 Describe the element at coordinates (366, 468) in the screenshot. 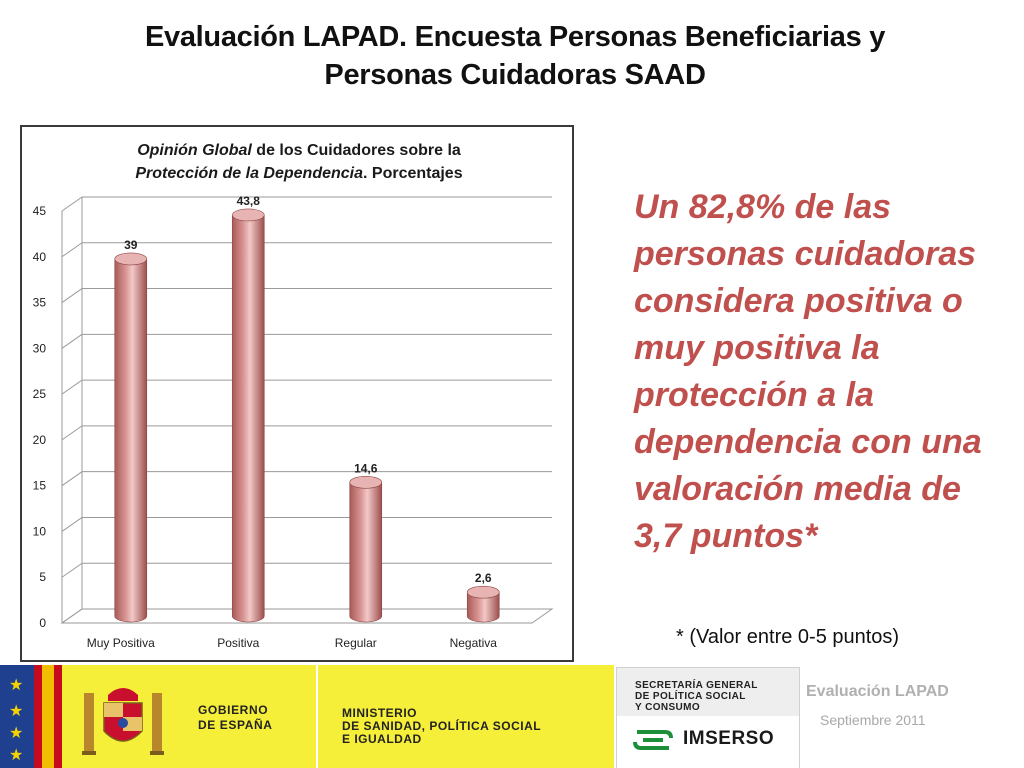

I see `data-label: 14,6` at that location.